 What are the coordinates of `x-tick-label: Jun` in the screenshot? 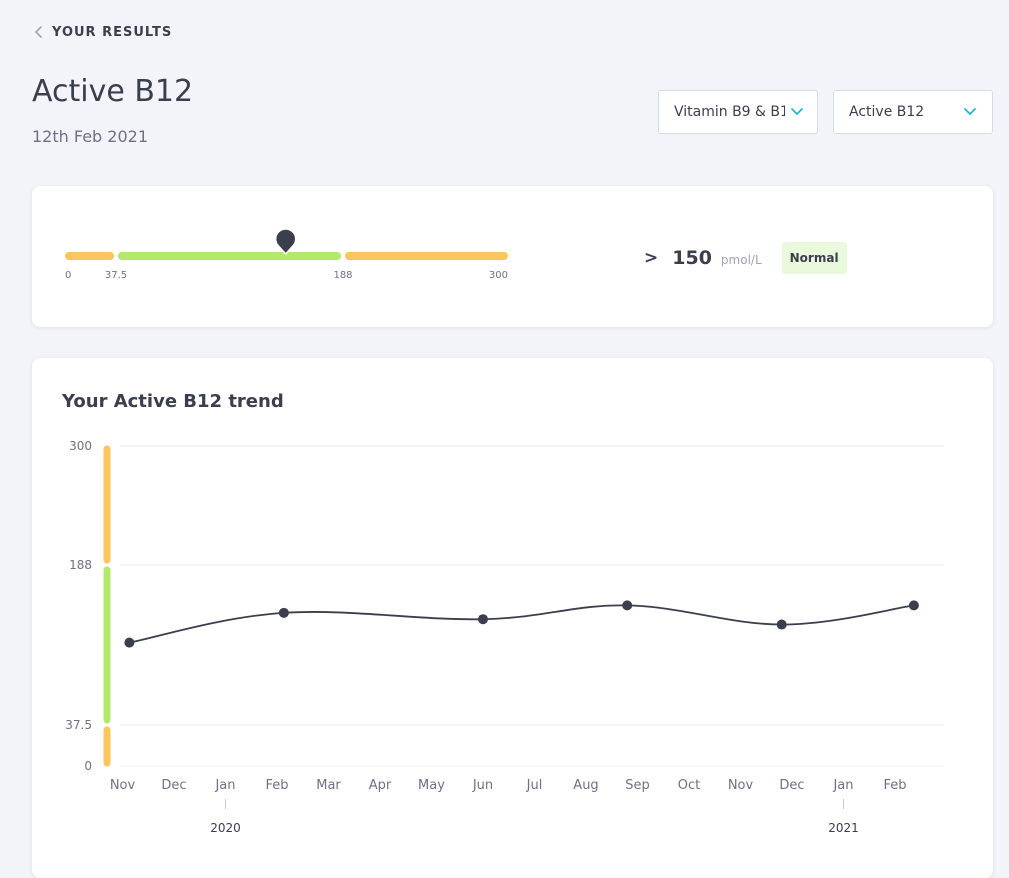 It's located at (482, 785).